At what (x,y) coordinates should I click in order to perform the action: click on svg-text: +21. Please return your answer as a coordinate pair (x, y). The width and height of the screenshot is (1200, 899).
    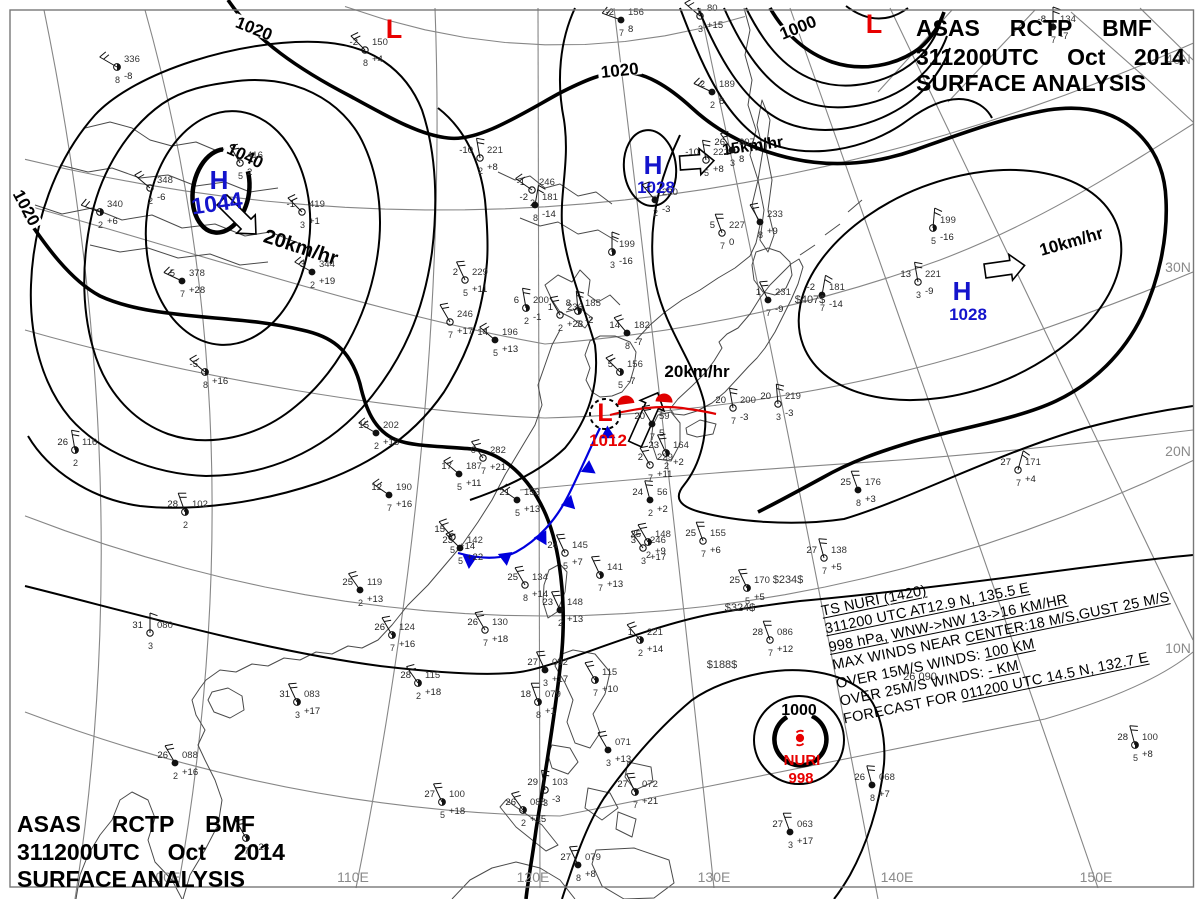
    Looking at the image, I should click on (650, 801).